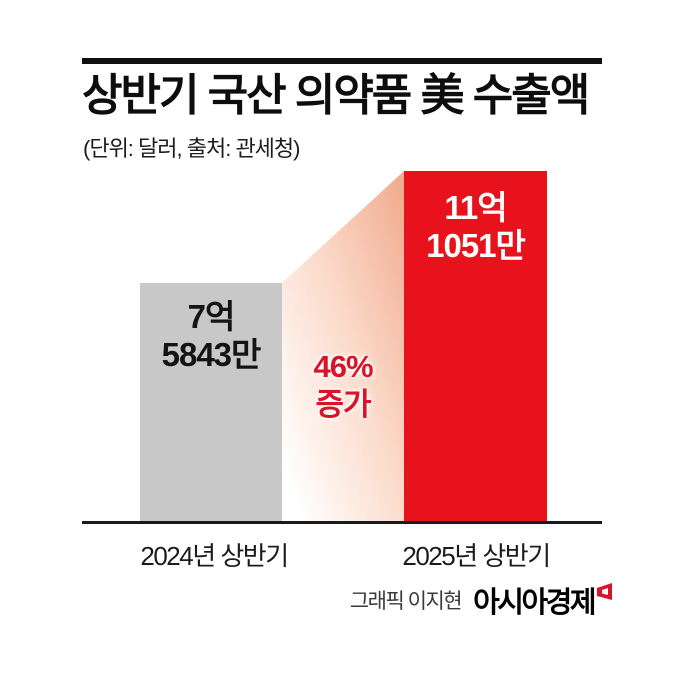 The height and width of the screenshot is (686, 686). What do you see at coordinates (211, 316) in the screenshot?
I see `bar-2024-value-line1: 7억` at bounding box center [211, 316].